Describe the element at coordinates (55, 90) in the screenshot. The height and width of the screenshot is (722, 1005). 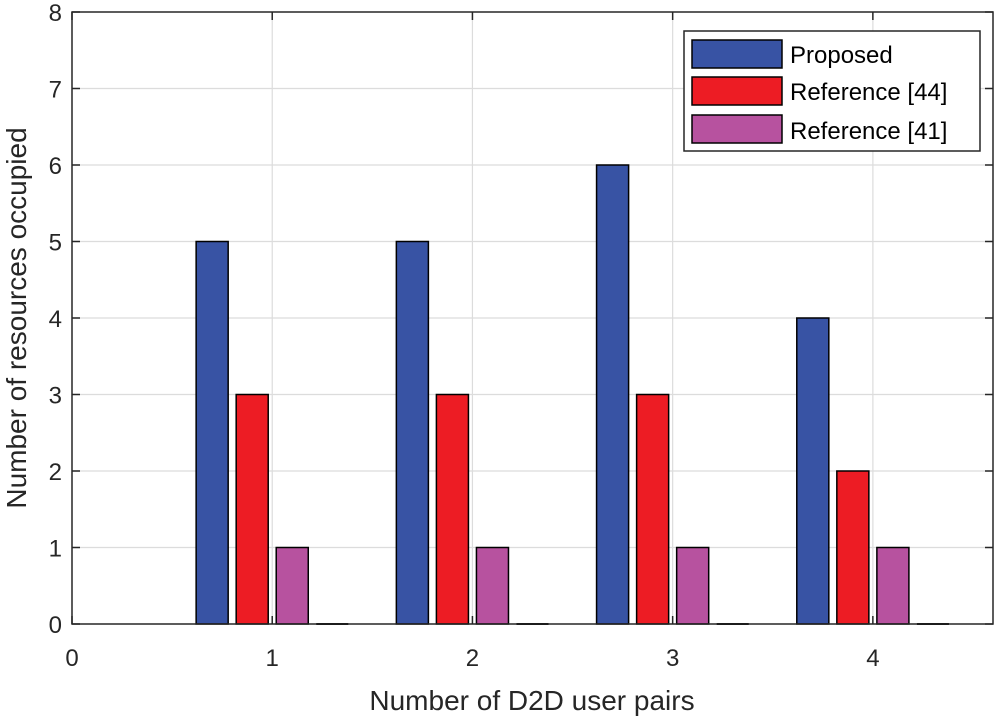
I see `y-tick-label: 7` at that location.